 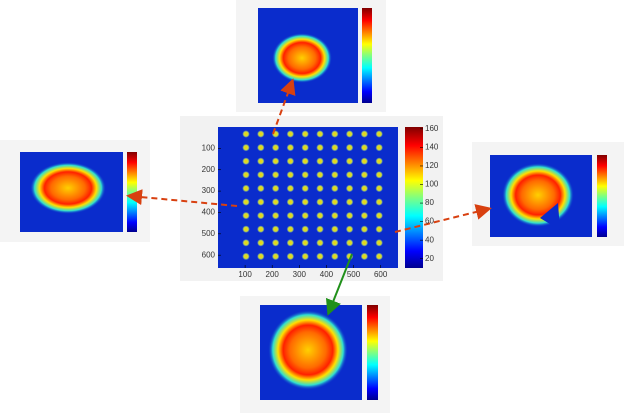 What do you see at coordinates (429, 258) in the screenshot?
I see `colorbar-tick-label: 20` at bounding box center [429, 258].